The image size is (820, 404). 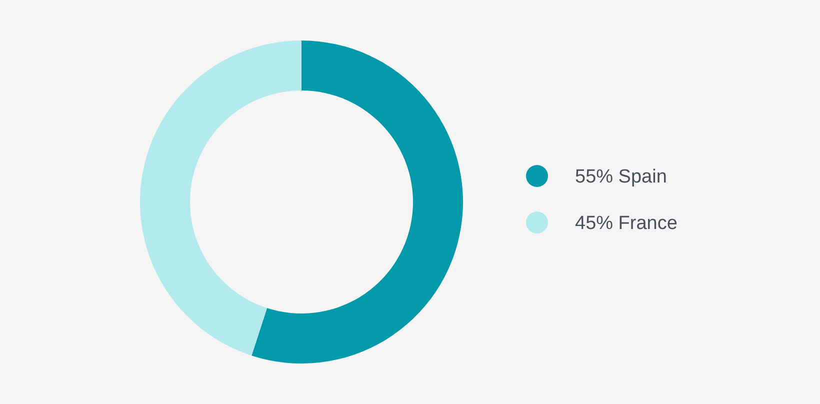 What do you see at coordinates (621, 177) in the screenshot?
I see `legend-label: 55% Spain` at bounding box center [621, 177].